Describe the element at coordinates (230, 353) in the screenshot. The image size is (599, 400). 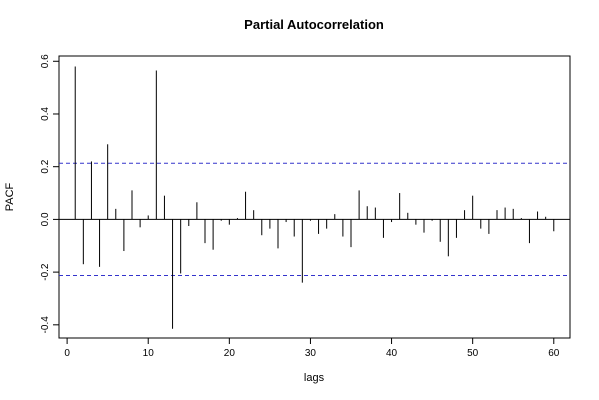
I see `x-tick-label-20: 20` at that location.